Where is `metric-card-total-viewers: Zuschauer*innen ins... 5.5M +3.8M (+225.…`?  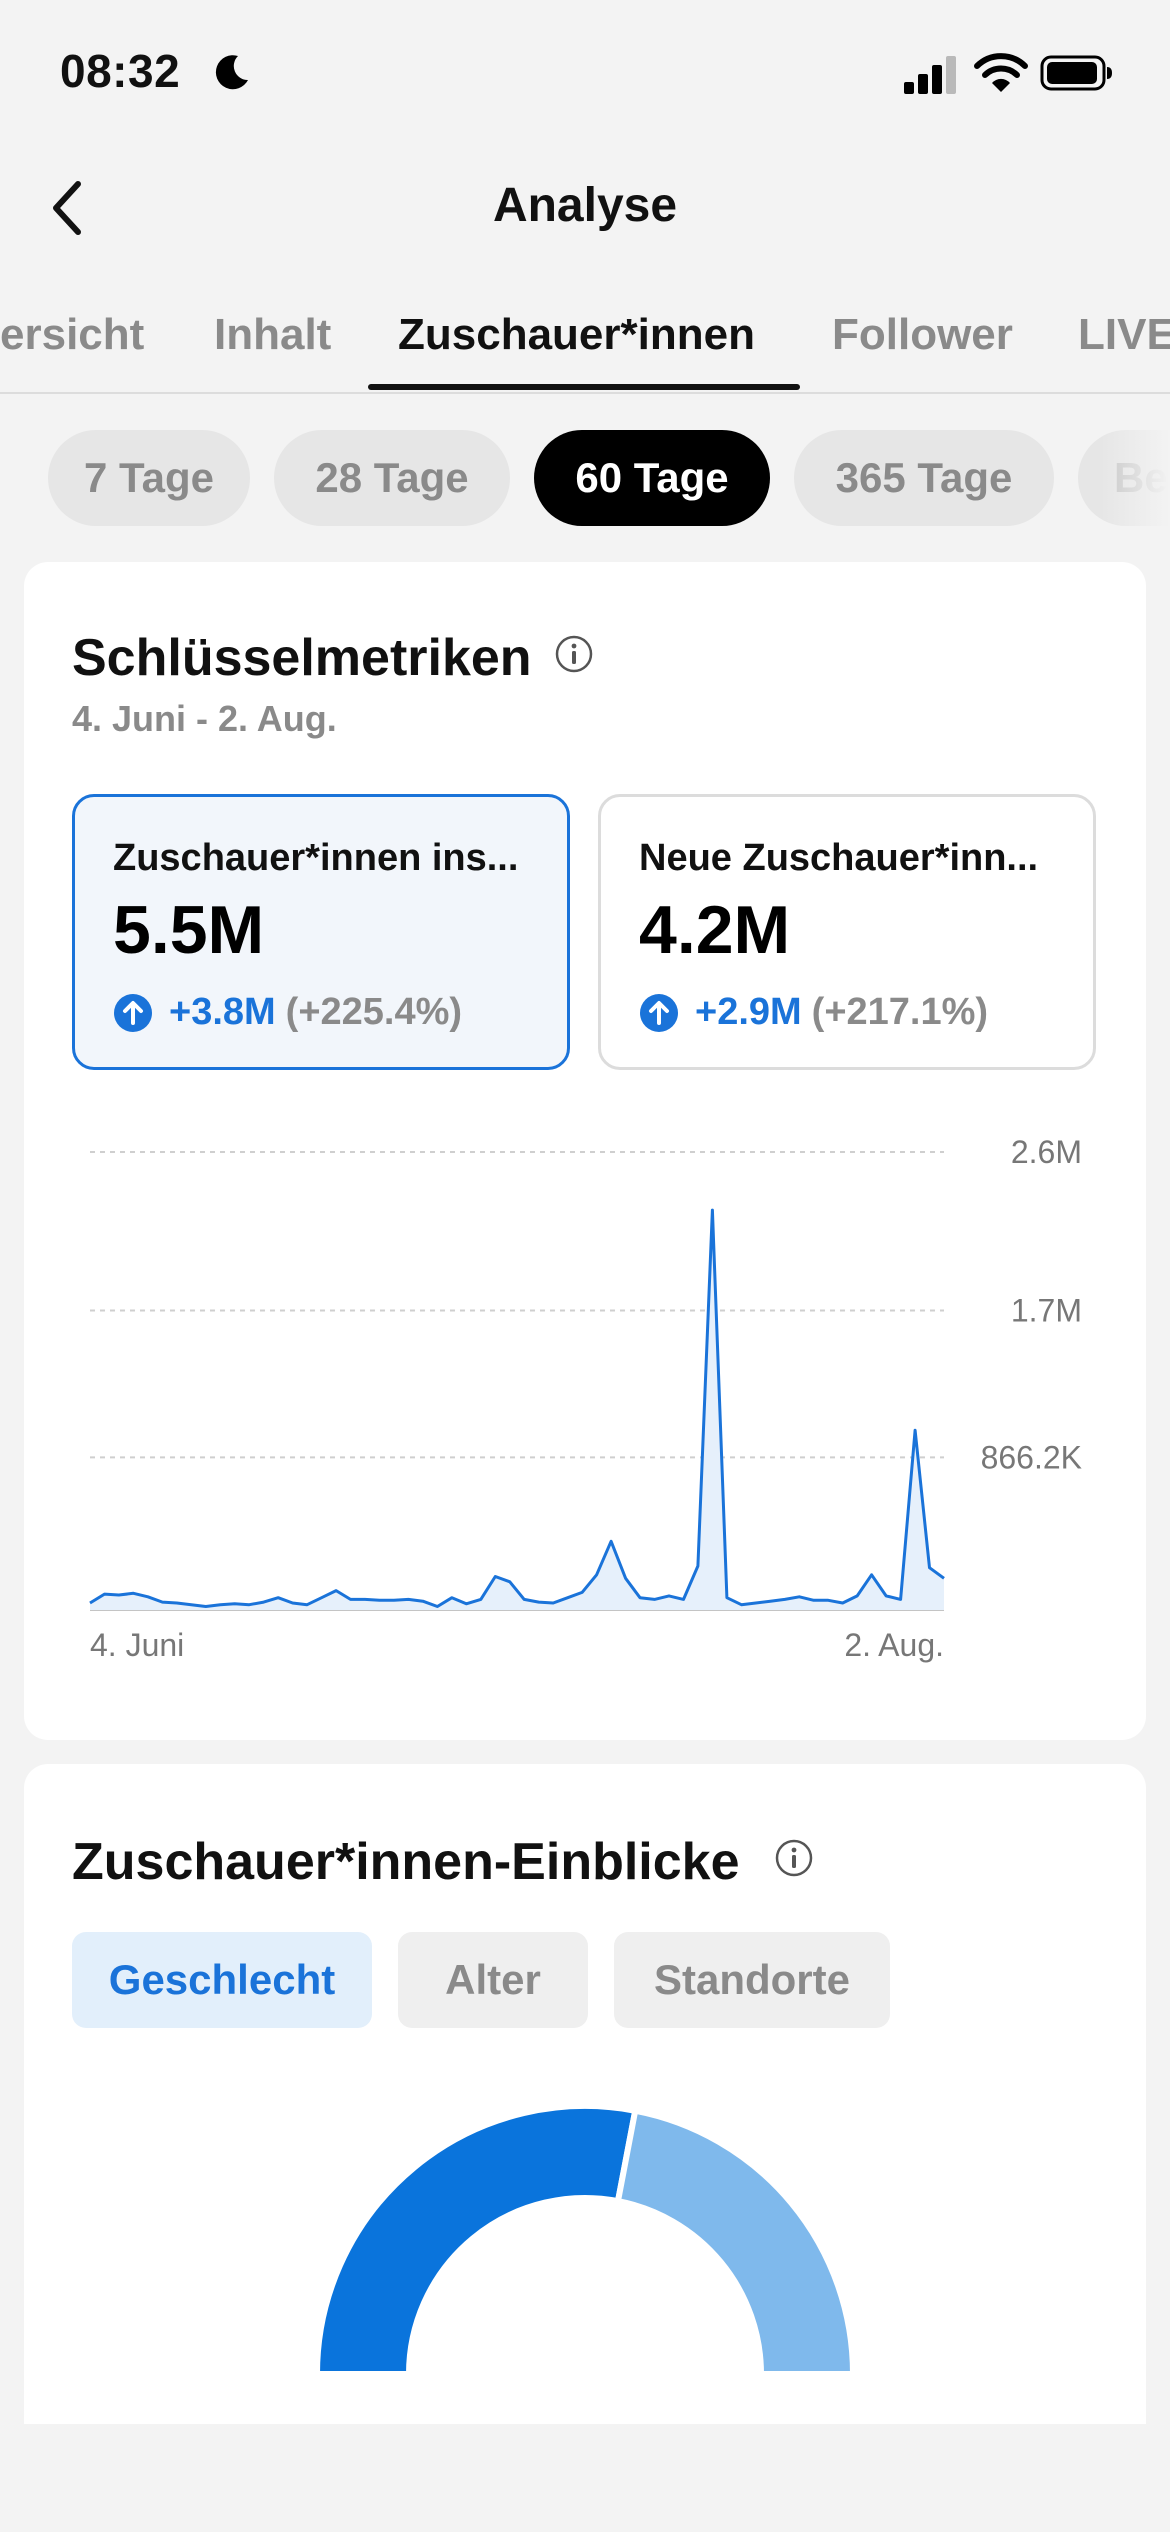 metric-card-total-viewers: Zuschauer*innen ins... 5.5M +3.8M (+225.… is located at coordinates (321, 932).